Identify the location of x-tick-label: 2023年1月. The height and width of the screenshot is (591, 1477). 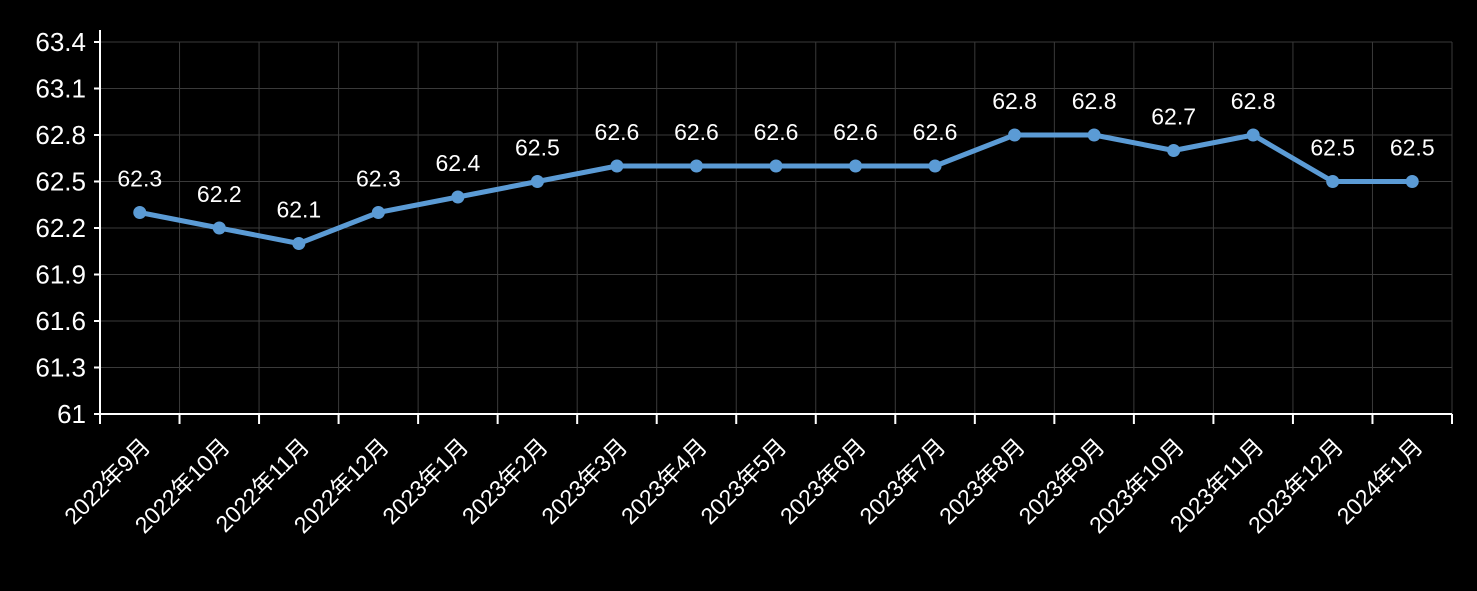
(425, 481).